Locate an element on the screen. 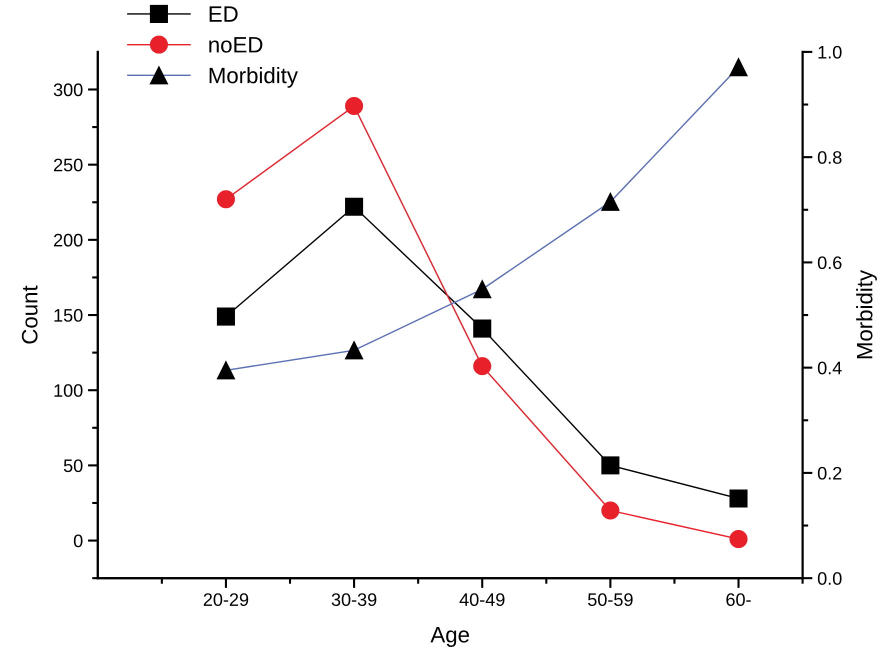  y2-tick-label: 0.8 is located at coordinates (830, 157).